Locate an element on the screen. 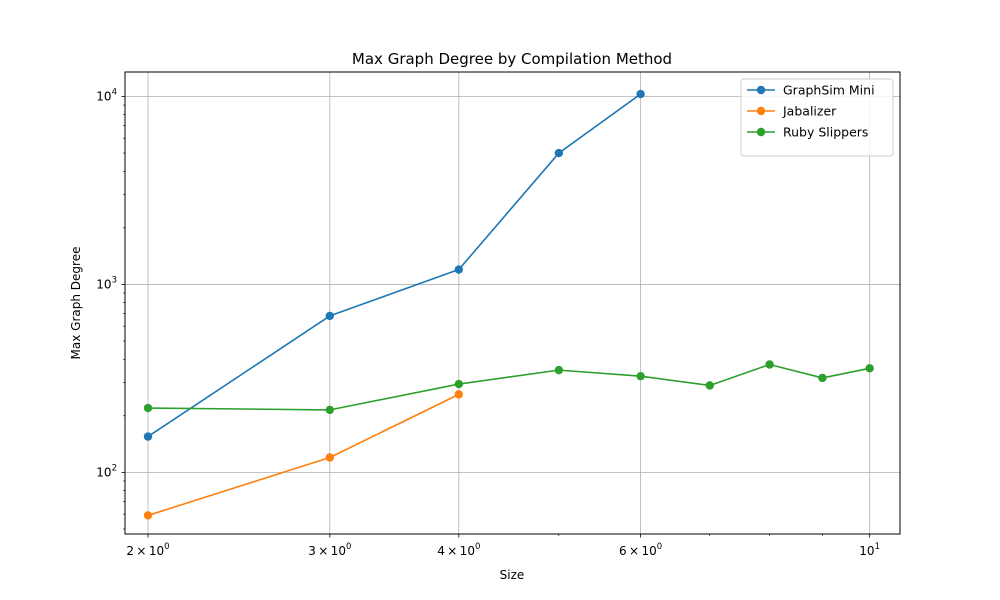 The height and width of the screenshot is (600, 1000). legend-marker-ruby-slippers is located at coordinates (761, 132).